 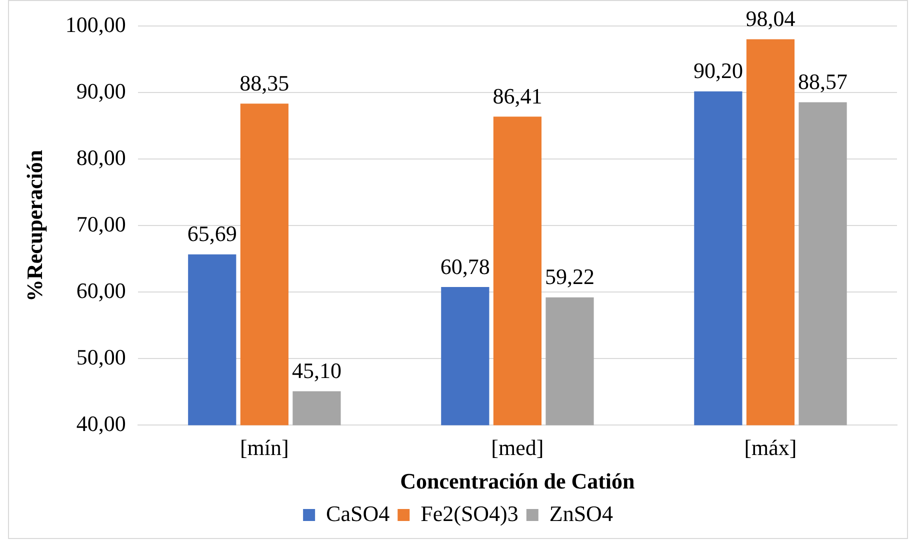 I want to click on data-label: 65,69, so click(x=212, y=233).